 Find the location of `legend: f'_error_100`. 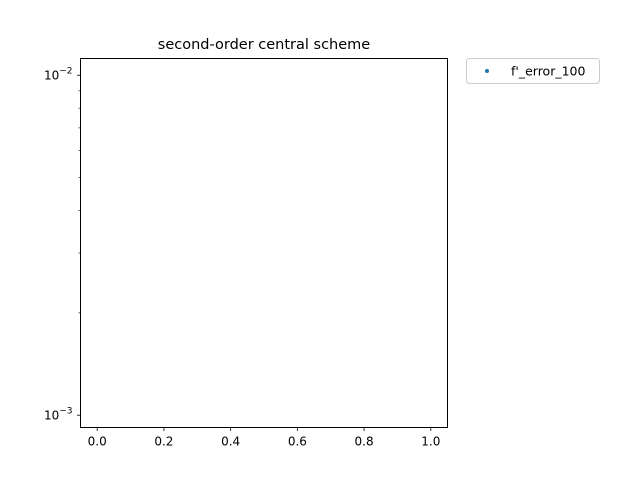

legend: f'_error_100 is located at coordinates (533, 71).